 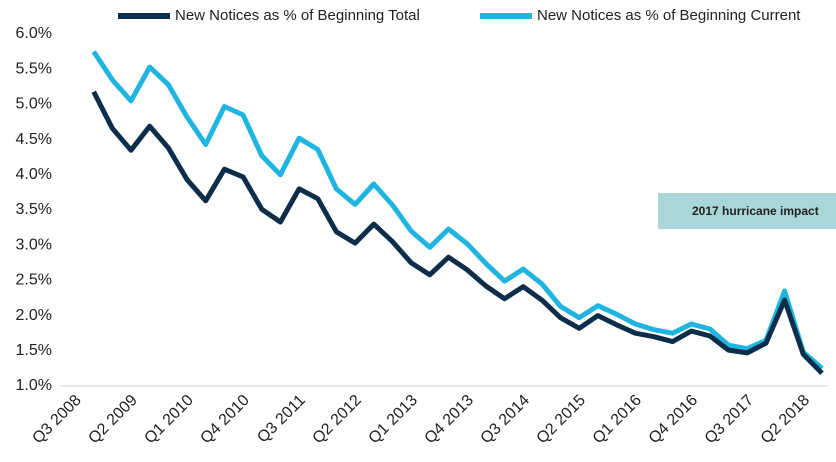 What do you see at coordinates (618, 420) in the screenshot?
I see `x-tick-label: Q1 2016` at bounding box center [618, 420].